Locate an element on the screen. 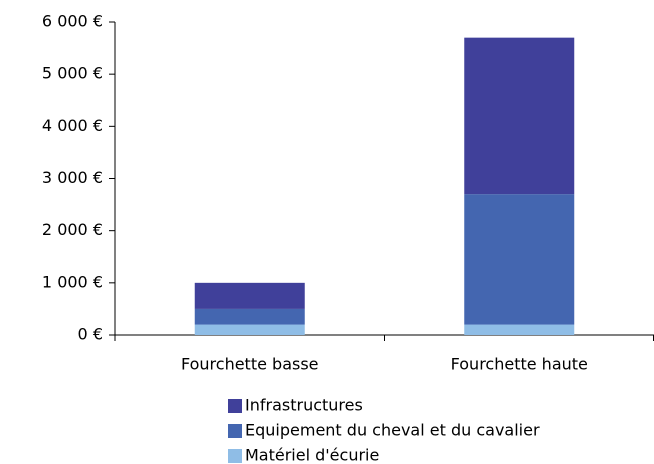 The image size is (654, 464). x-tick-label: Fourchette basse is located at coordinates (250, 364).